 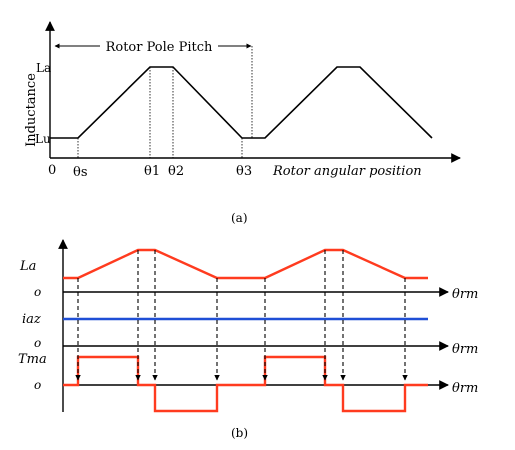 What do you see at coordinates (165, 102) in the screenshot?
I see `guide-lines` at bounding box center [165, 102].